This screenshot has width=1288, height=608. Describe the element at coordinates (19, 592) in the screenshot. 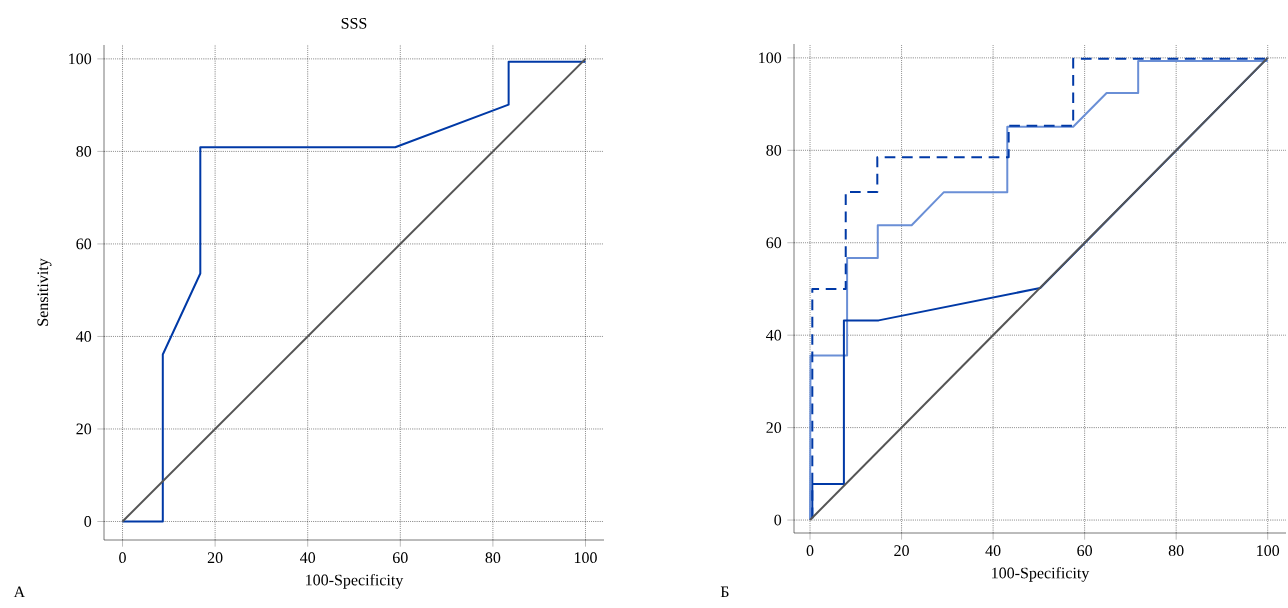

I see `text: А` at that location.